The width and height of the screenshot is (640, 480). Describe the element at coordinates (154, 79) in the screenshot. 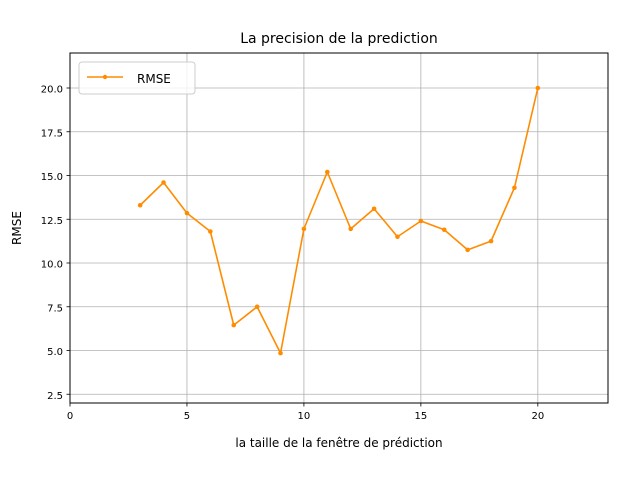

I see `legend-label-rmse: RMSE` at that location.